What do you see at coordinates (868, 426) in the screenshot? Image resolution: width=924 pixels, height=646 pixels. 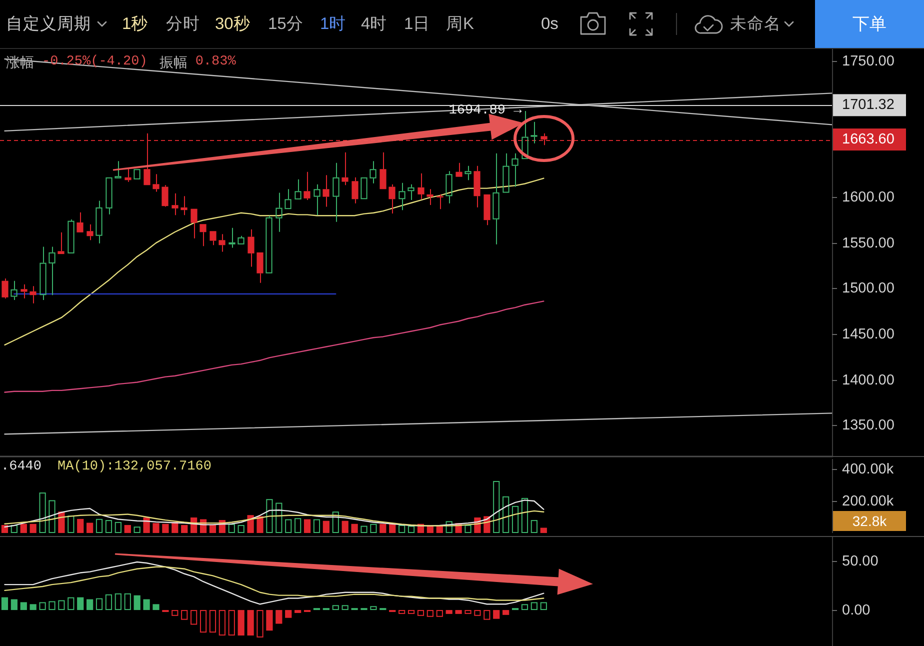 I see `y-tick-label: 1350.00` at bounding box center [868, 426].